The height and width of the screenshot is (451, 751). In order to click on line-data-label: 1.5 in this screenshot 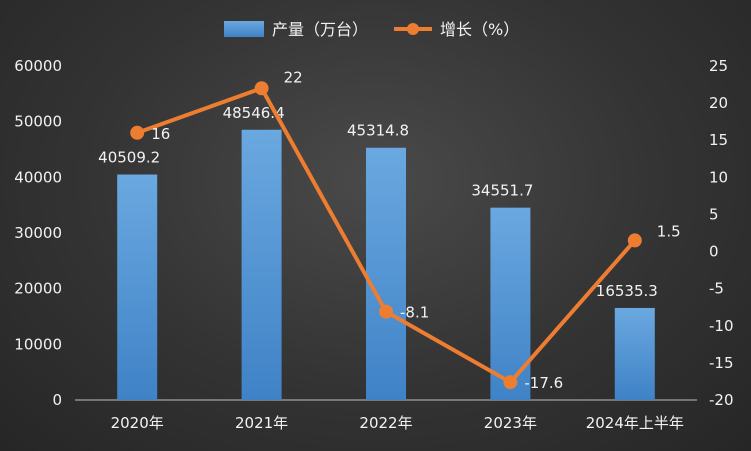, I will do `click(669, 231)`.